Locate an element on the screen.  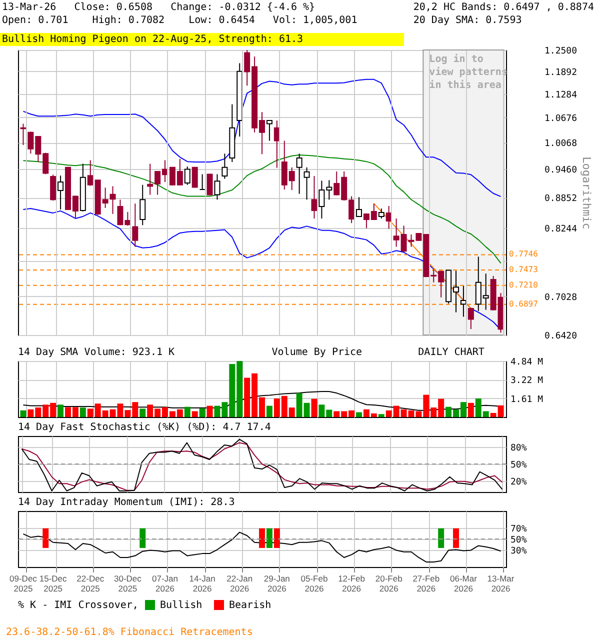
ref-line-label: 0.7210 is located at coordinates (523, 285).